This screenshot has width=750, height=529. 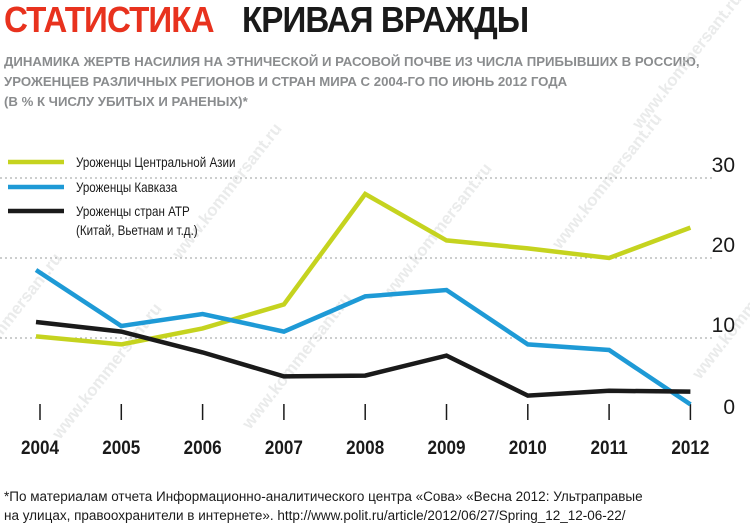 What do you see at coordinates (723, 165) in the screenshot?
I see `y-tick-label: 30` at bounding box center [723, 165].